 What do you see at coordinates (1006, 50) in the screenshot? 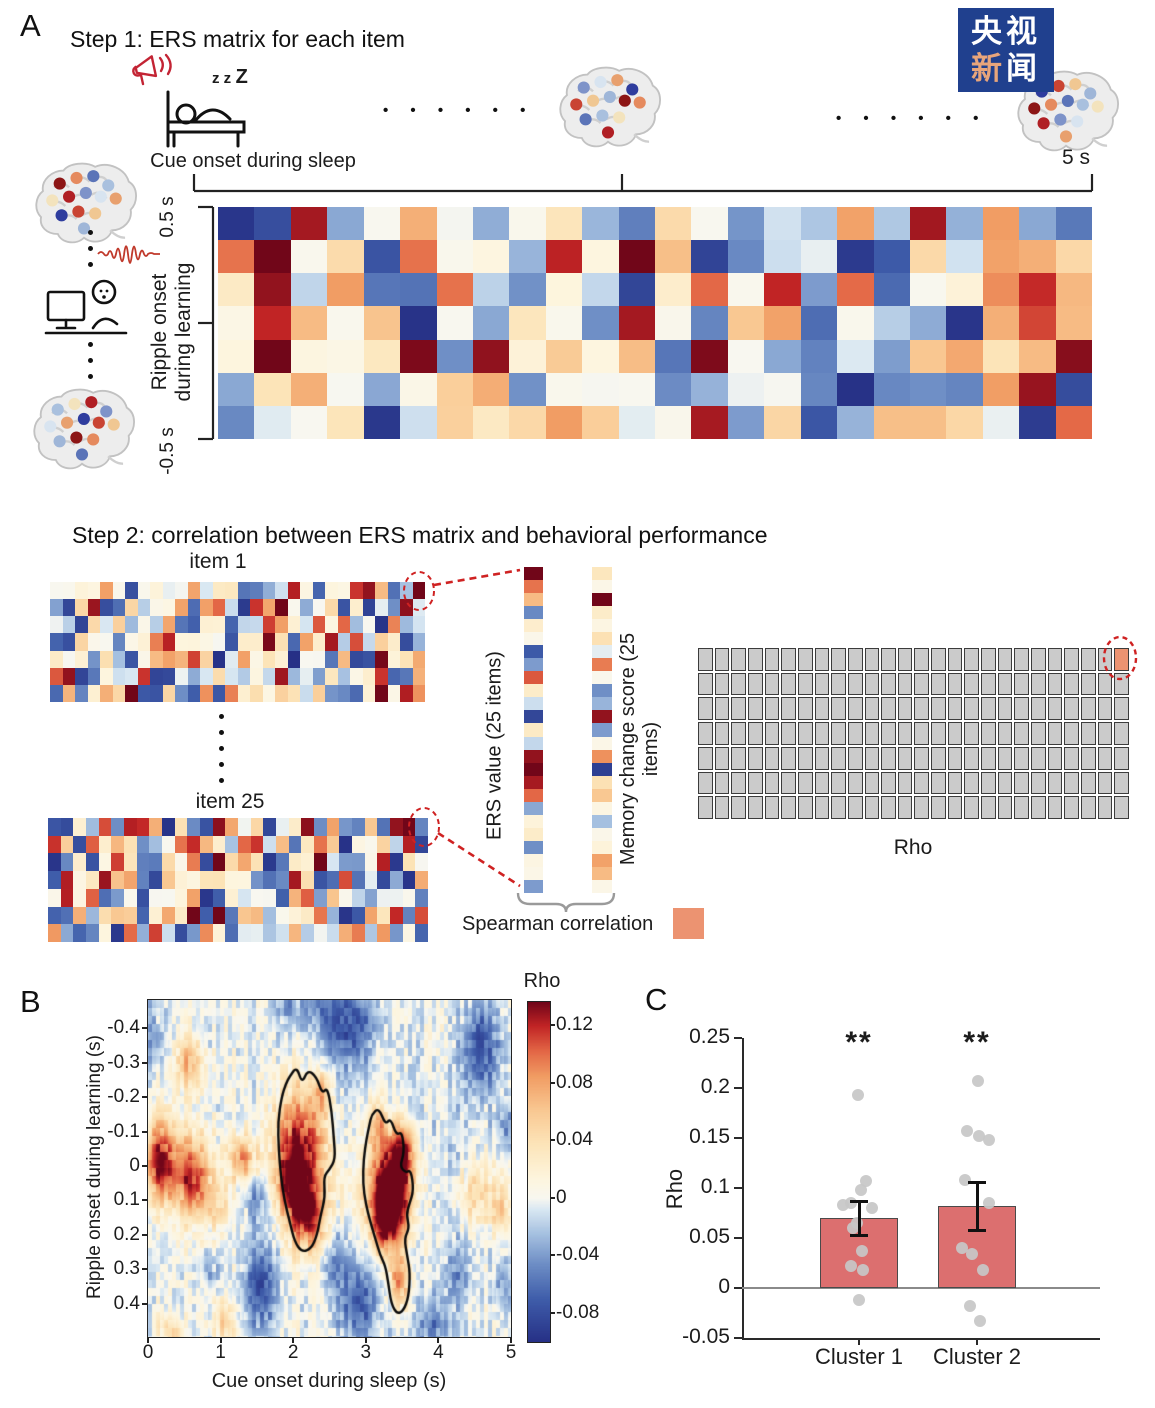
I see `cctv-news-watermark-logo: 央视 新闻` at bounding box center [1006, 50].